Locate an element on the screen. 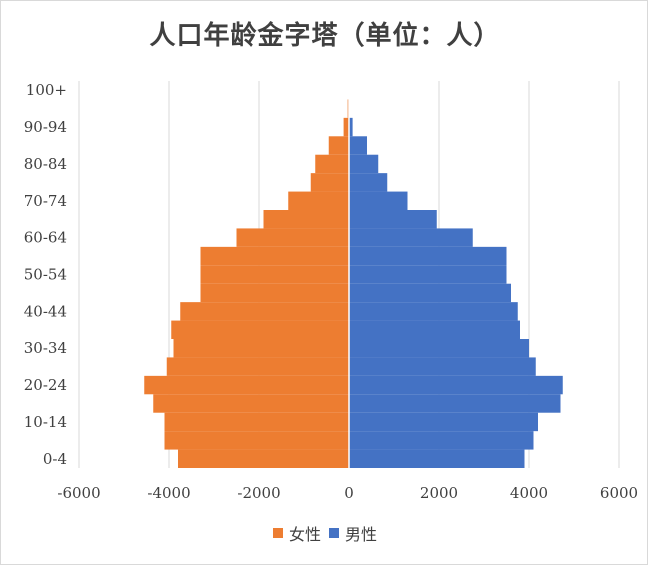 Image resolution: width=648 pixels, height=566 pixels. legend-swatch-female is located at coordinates (278, 533).